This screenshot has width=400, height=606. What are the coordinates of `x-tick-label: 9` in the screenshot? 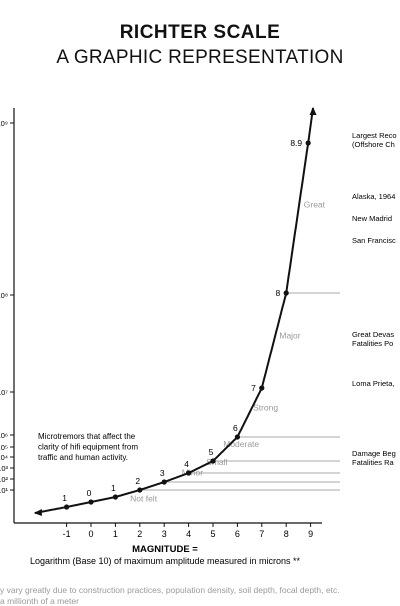 It's located at (310, 534).